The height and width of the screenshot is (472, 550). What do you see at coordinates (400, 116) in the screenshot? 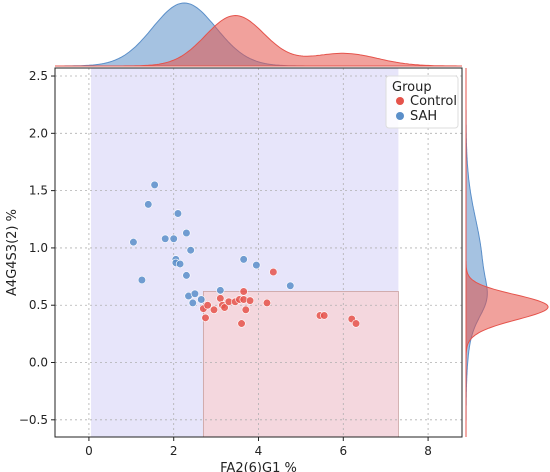
I see `legend-marker-sah` at bounding box center [400, 116].